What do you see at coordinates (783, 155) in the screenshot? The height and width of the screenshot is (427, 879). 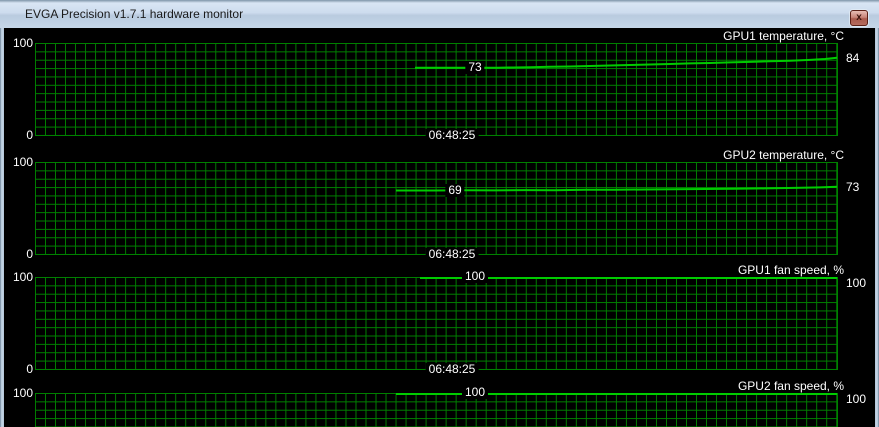 I see `chart-title: GPU2 temperature, °C` at bounding box center [783, 155].